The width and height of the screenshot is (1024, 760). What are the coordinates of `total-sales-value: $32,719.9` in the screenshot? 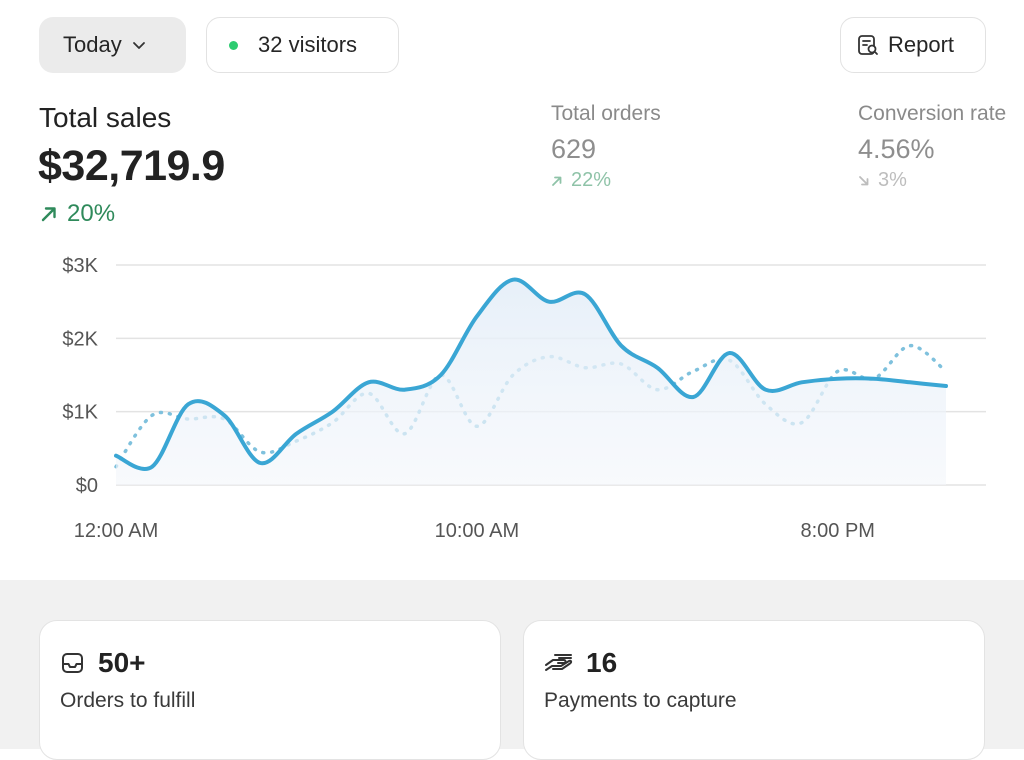 It's located at (131, 166).